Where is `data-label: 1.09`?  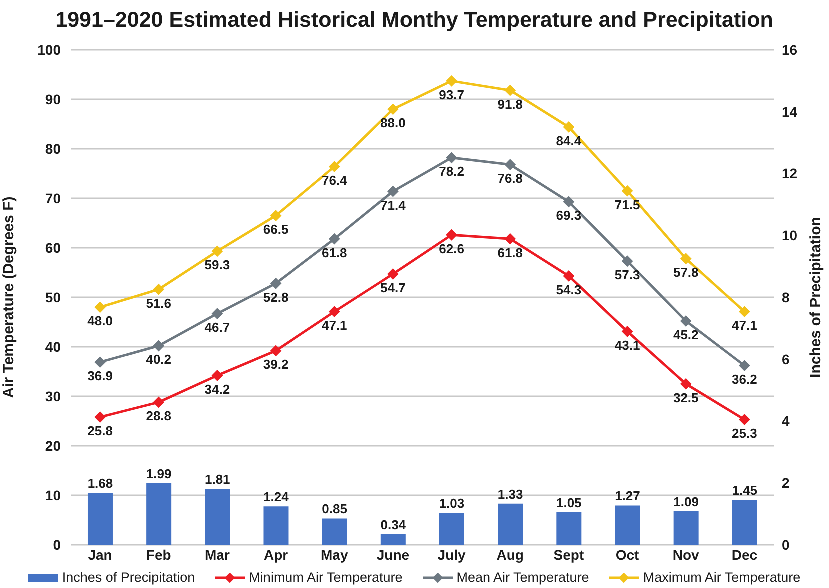 data-label: 1.09 is located at coordinates (686, 502).